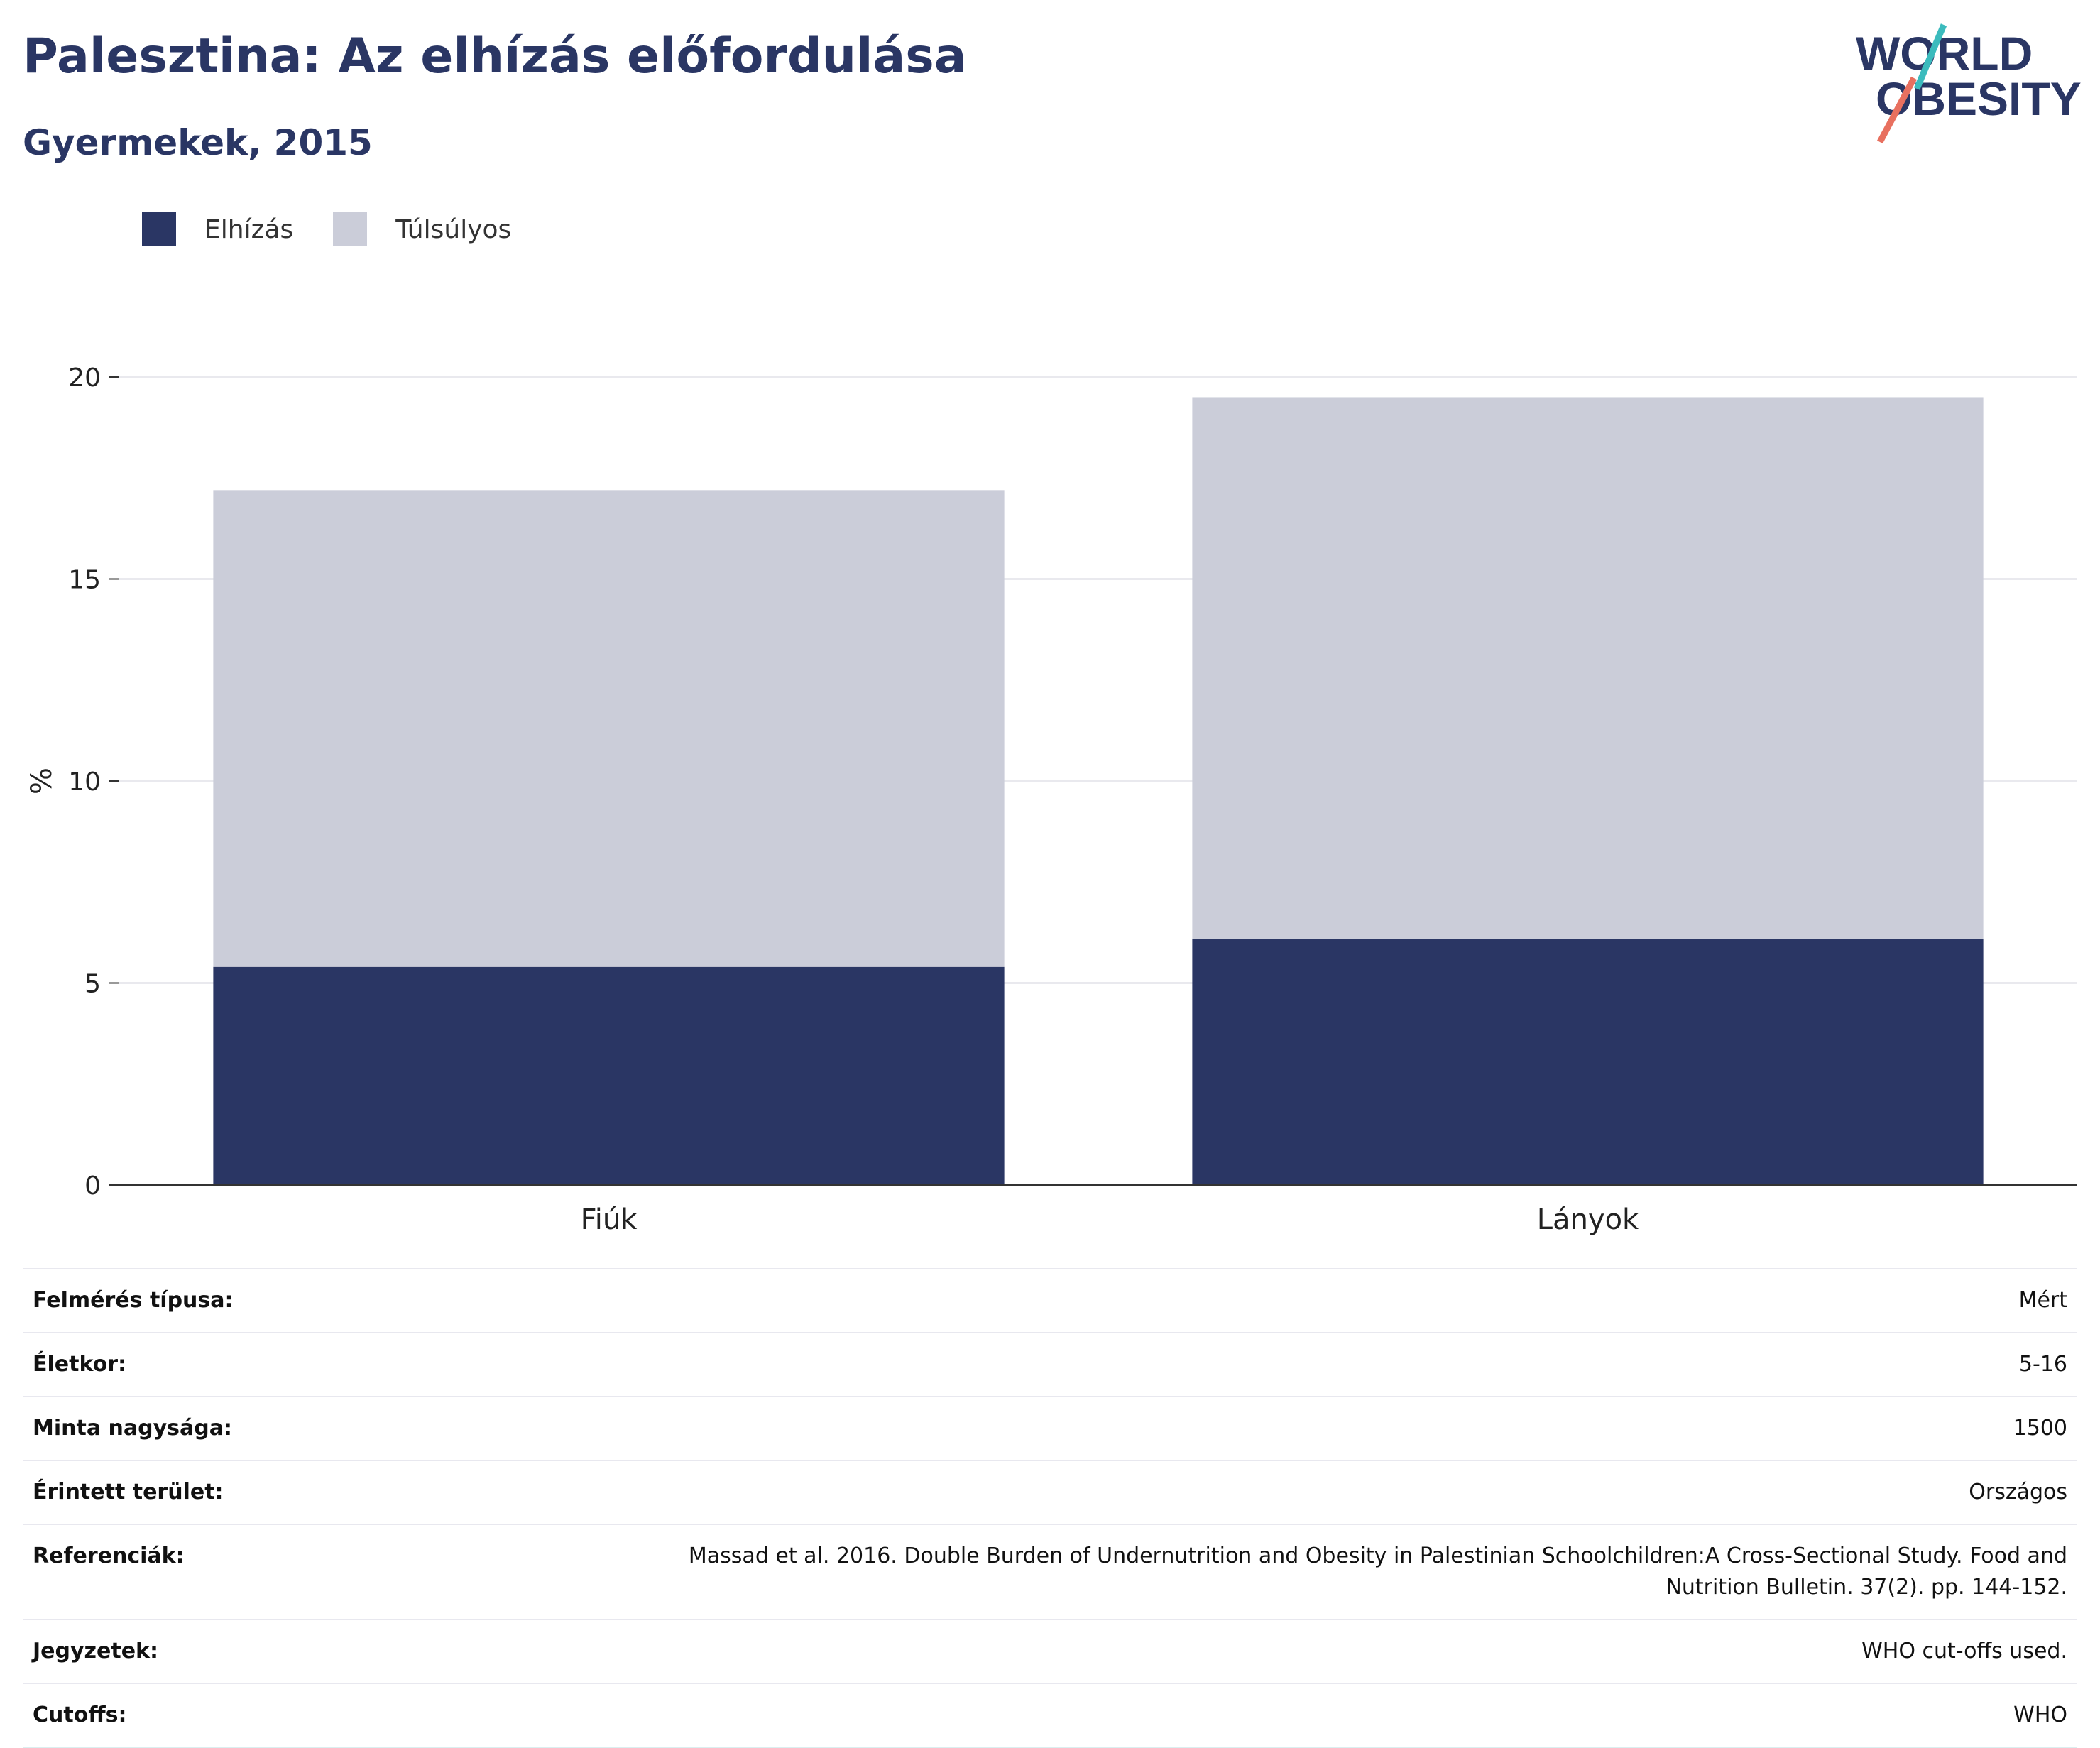 This screenshot has width=2100, height=1748. What do you see at coordinates (1050, 1428) in the screenshot?
I see `table-row: Minta nagysága: 1500` at bounding box center [1050, 1428].